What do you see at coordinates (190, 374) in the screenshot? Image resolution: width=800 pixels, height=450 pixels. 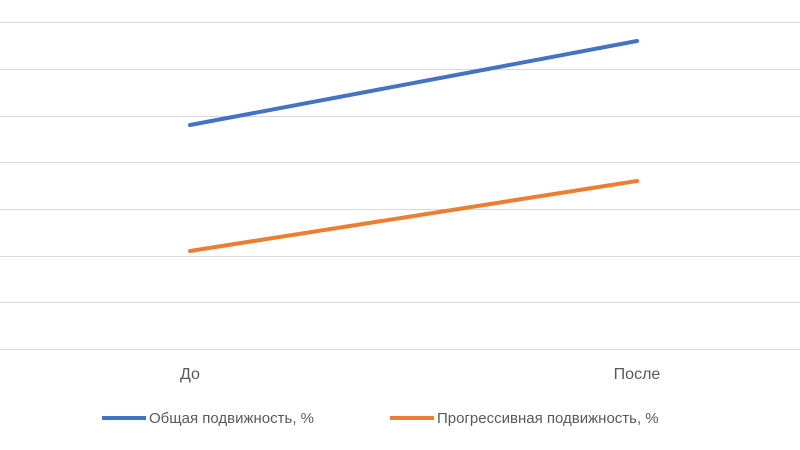 I see `x-tick-label: До` at bounding box center [190, 374].